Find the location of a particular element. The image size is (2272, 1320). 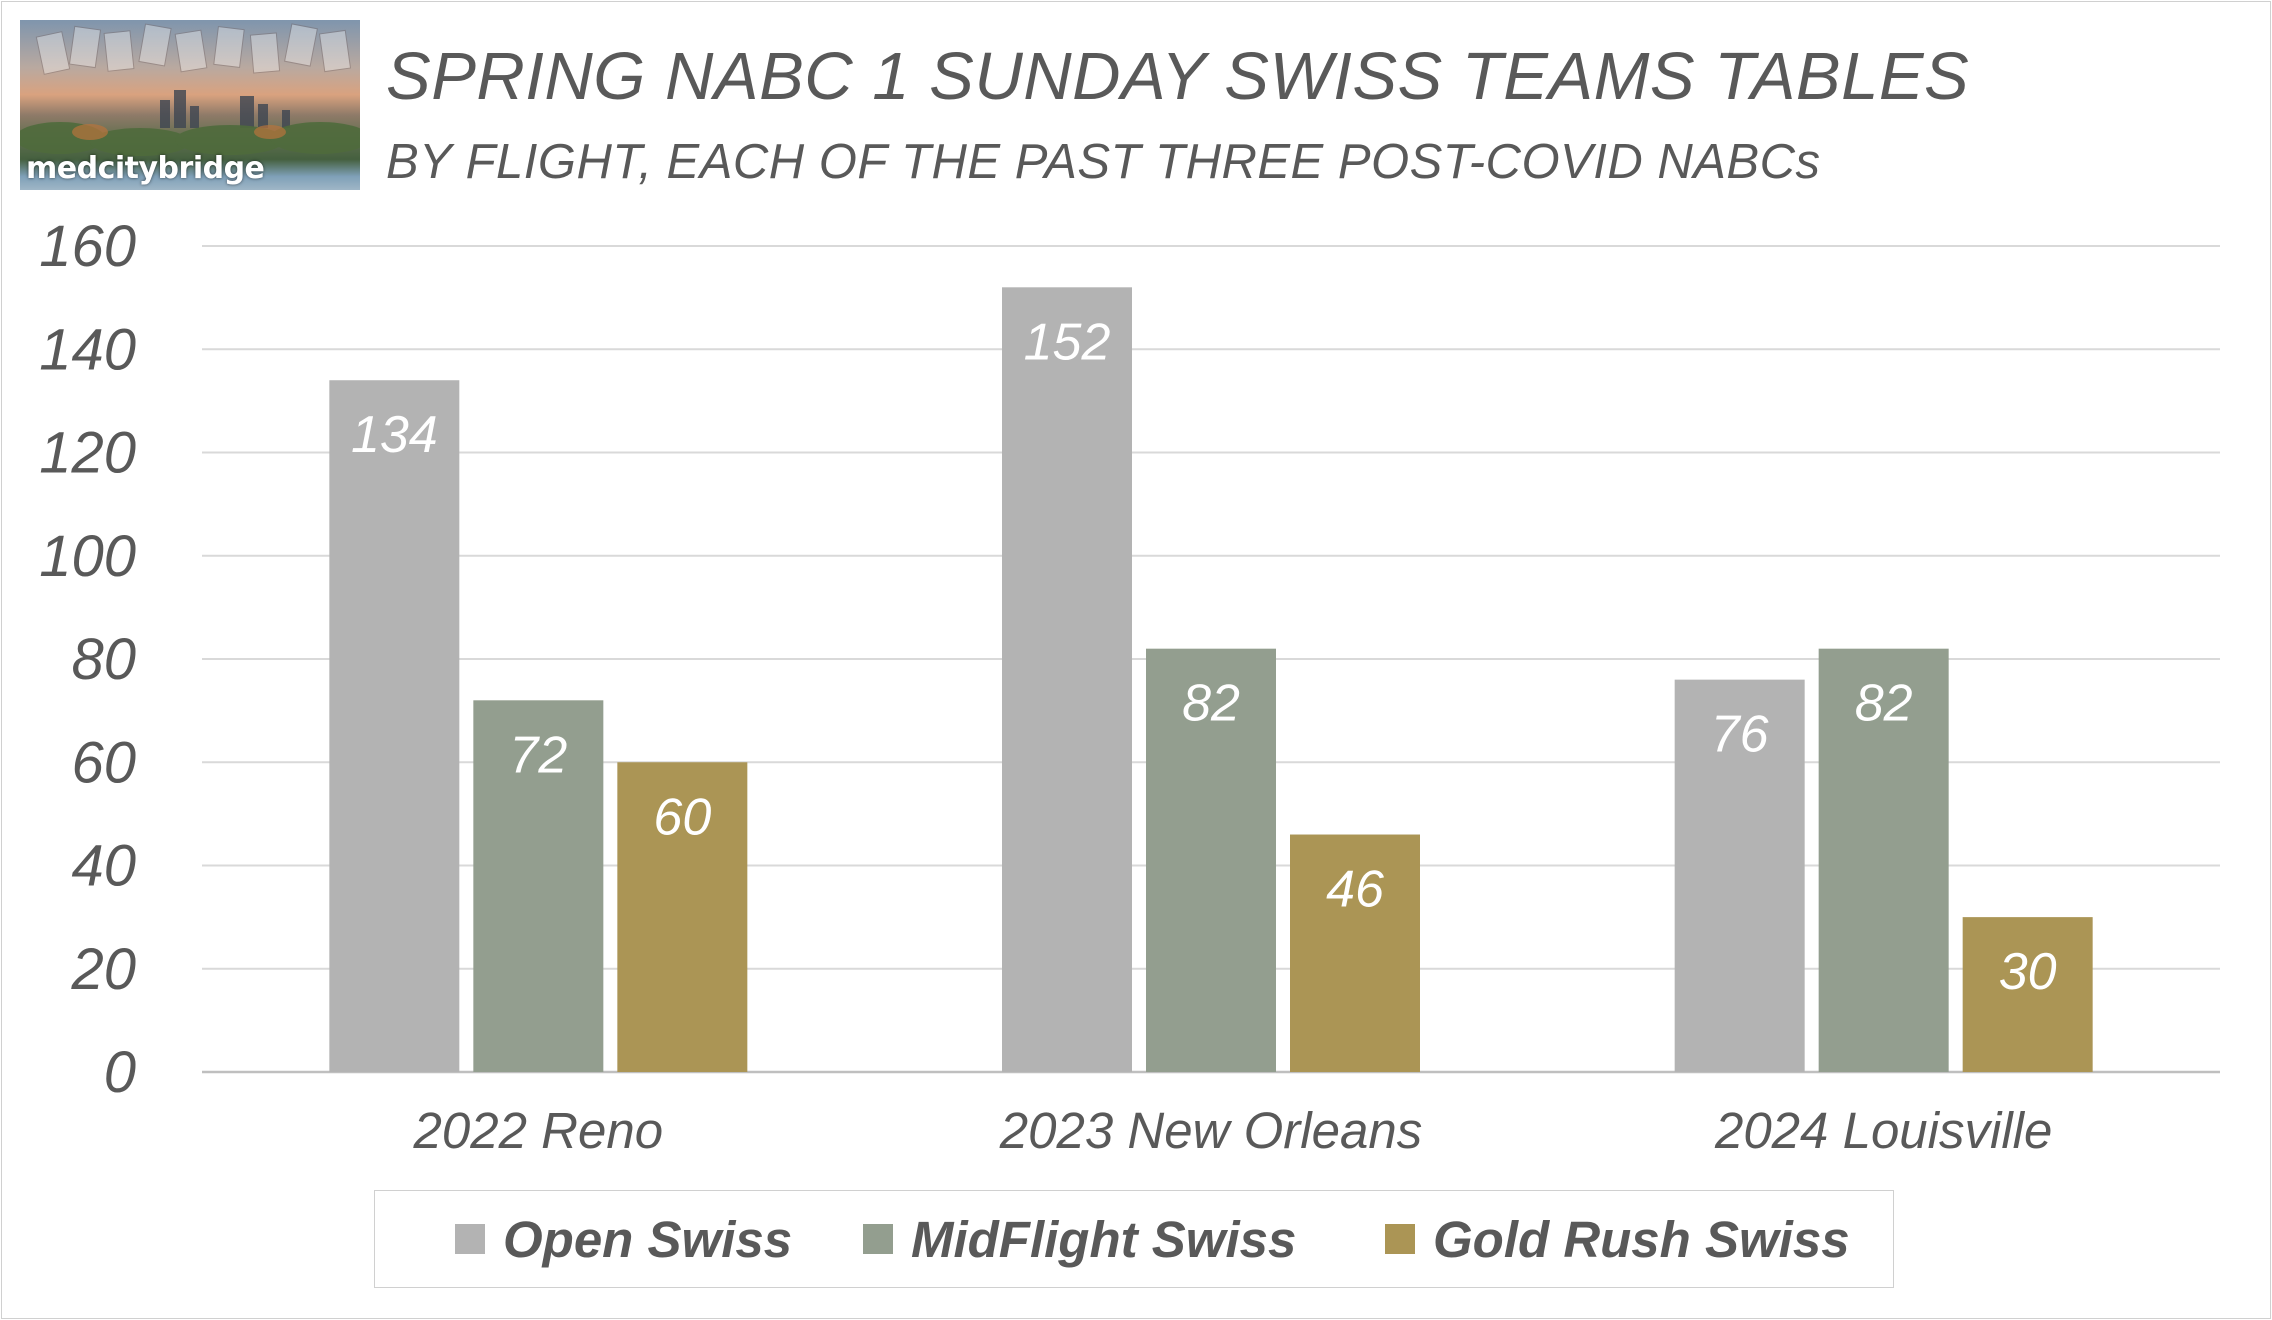

logo-text: medcitybridge is located at coordinates (145, 168).